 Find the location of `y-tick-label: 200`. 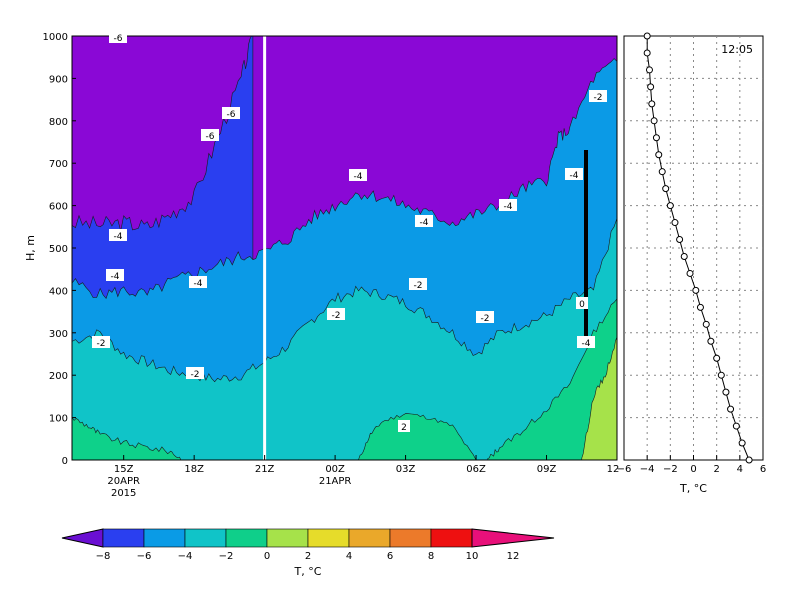

y-tick-label: 200 is located at coordinates (58, 376).